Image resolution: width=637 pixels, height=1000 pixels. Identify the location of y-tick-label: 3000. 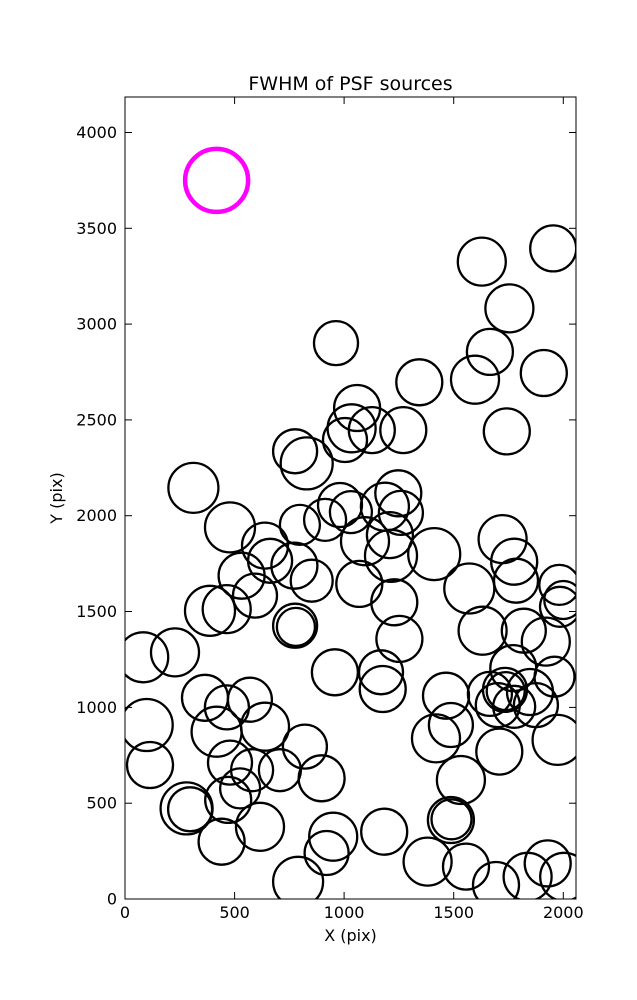
(96, 324).